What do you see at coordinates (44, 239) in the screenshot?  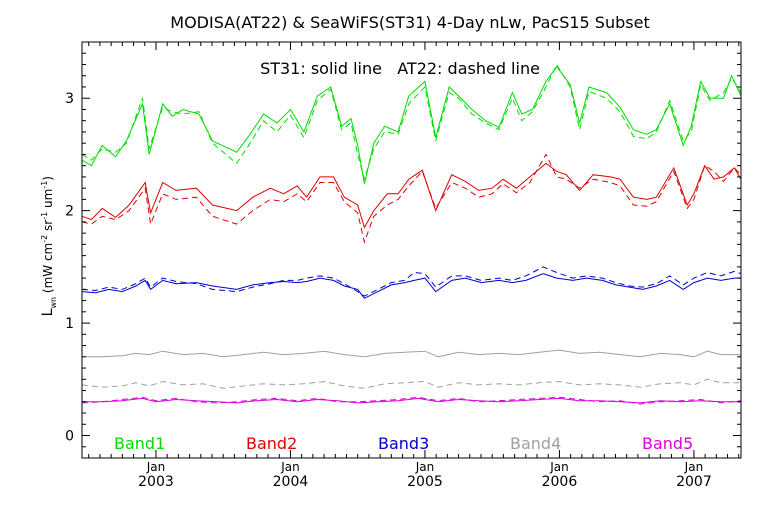 I see `y-label-exp1: -2` at bounding box center [44, 239].